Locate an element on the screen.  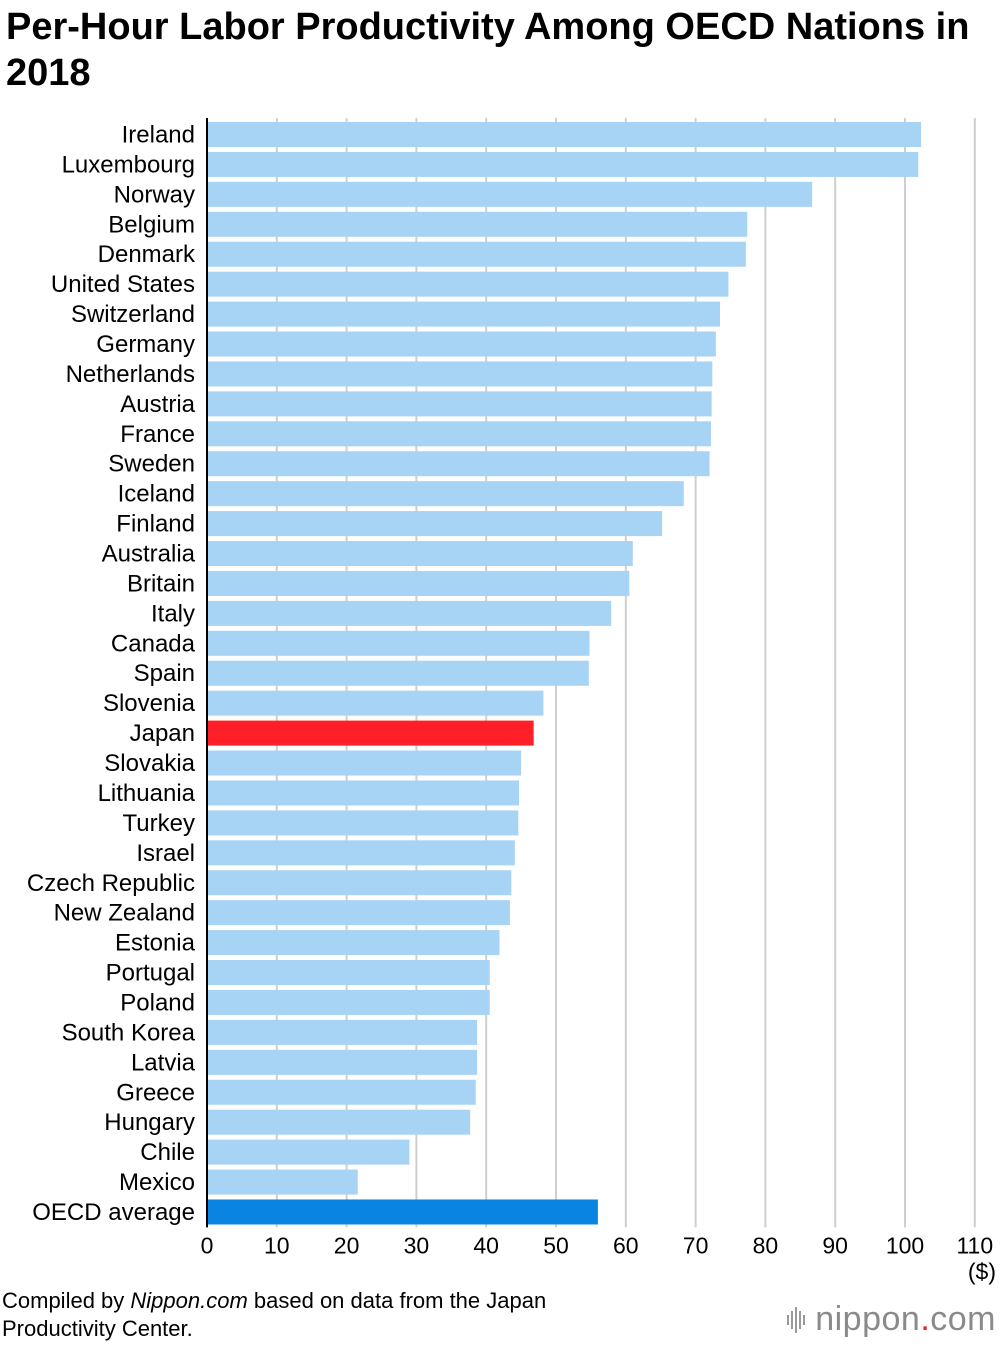
category-label-poland: Poland is located at coordinates (157, 1002).